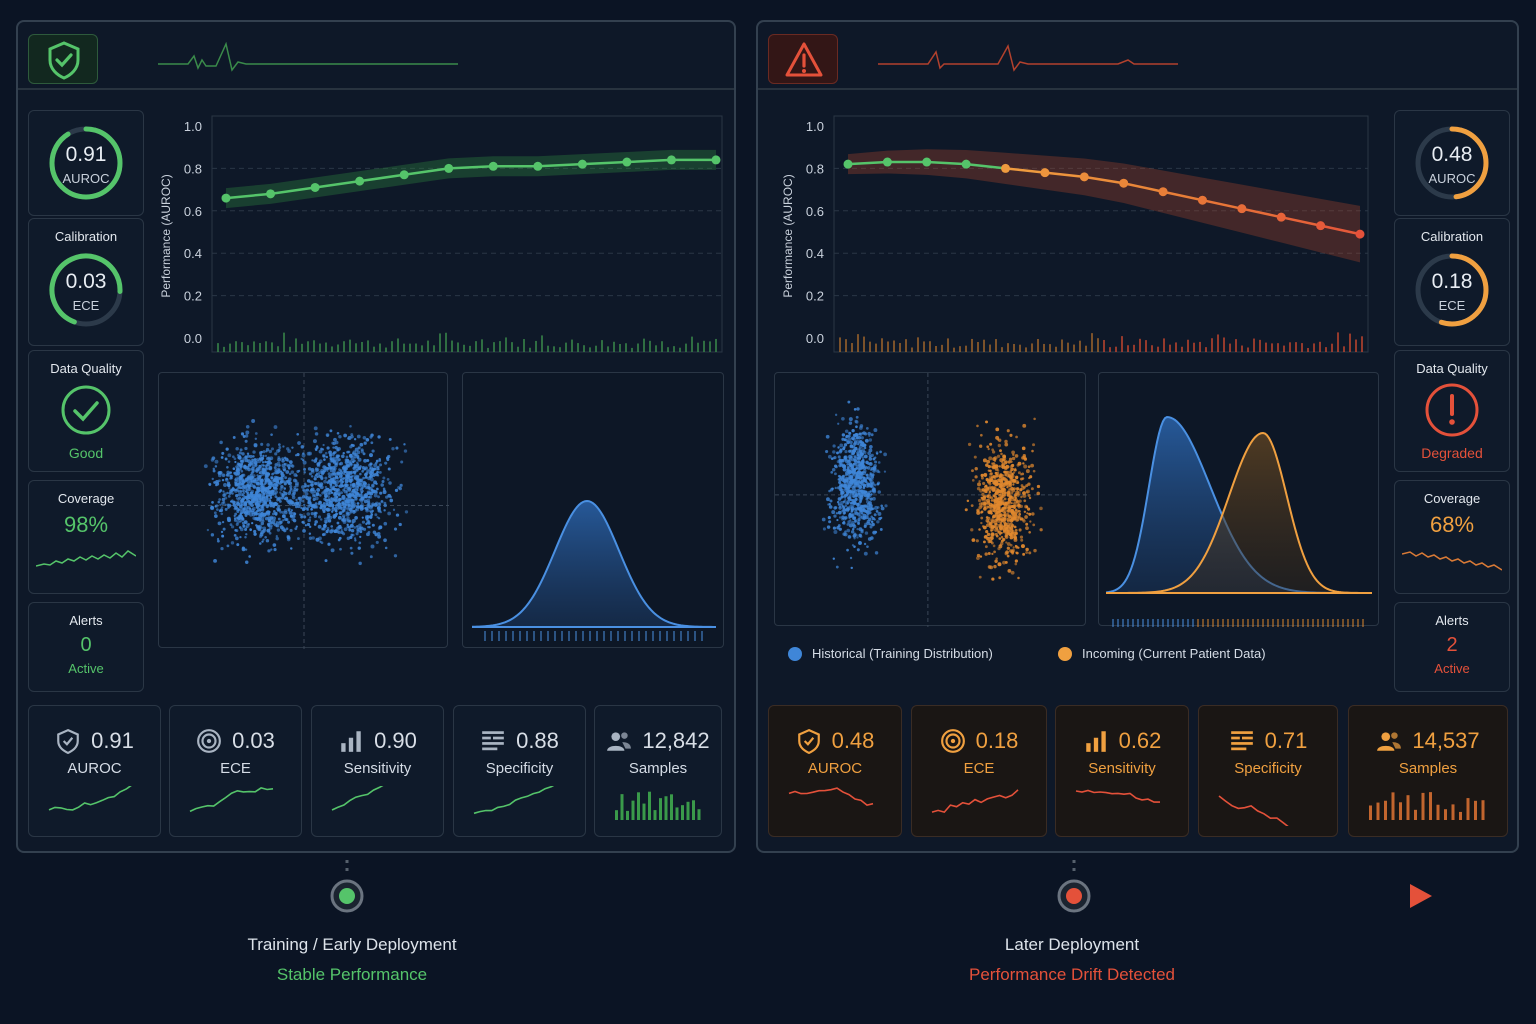 The width and height of the screenshot is (1536, 1024). What do you see at coordinates (112, 740) in the screenshot?
I see `metric-value: 0.91` at bounding box center [112, 740].